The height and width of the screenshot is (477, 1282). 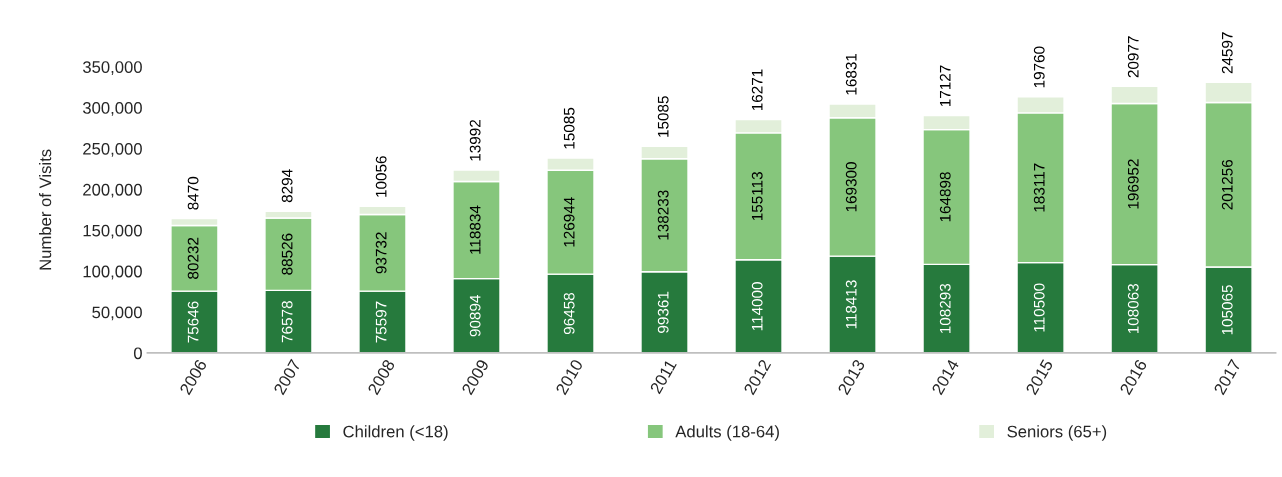 I want to click on data-label: 75597, so click(x=381, y=322).